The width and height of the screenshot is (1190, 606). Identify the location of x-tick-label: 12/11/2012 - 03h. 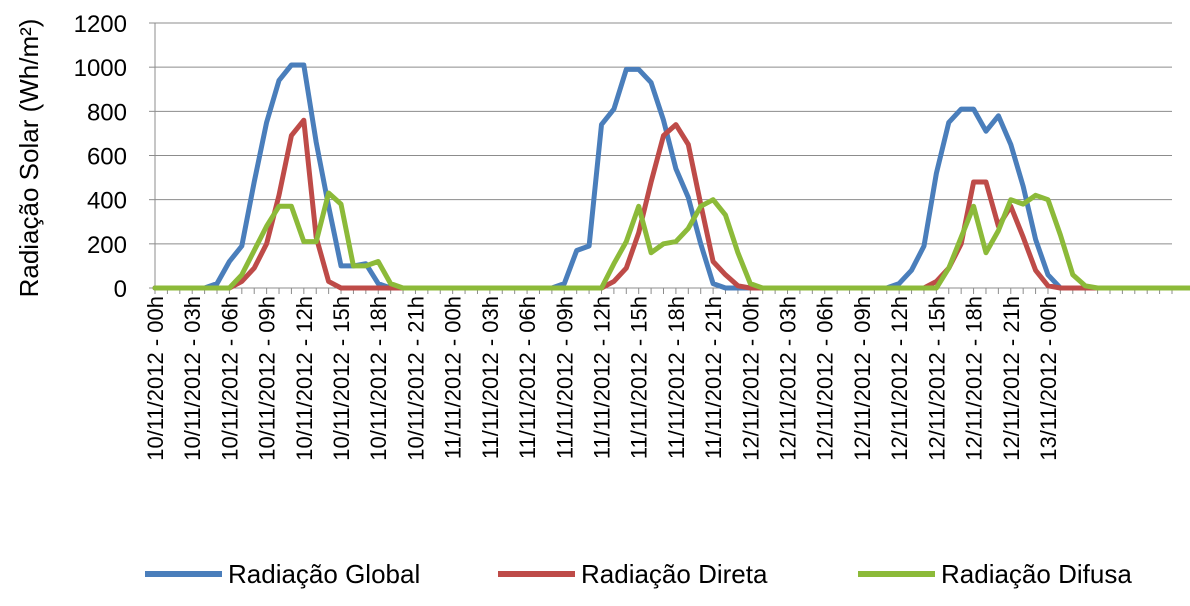
(788, 378).